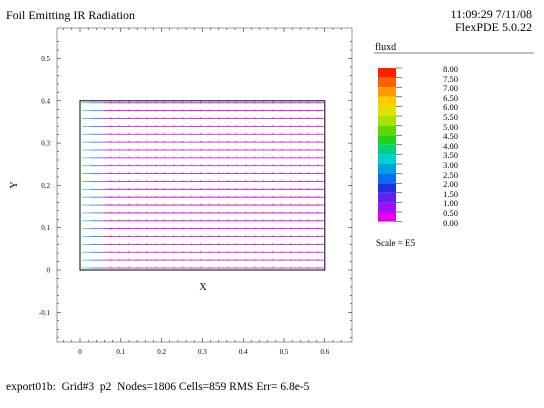 This screenshot has width=544, height=408. Describe the element at coordinates (203, 352) in the screenshot. I see `x-tick-labels: 0 0.1 0.2 0.3 0.4 0.5 0.6` at that location.